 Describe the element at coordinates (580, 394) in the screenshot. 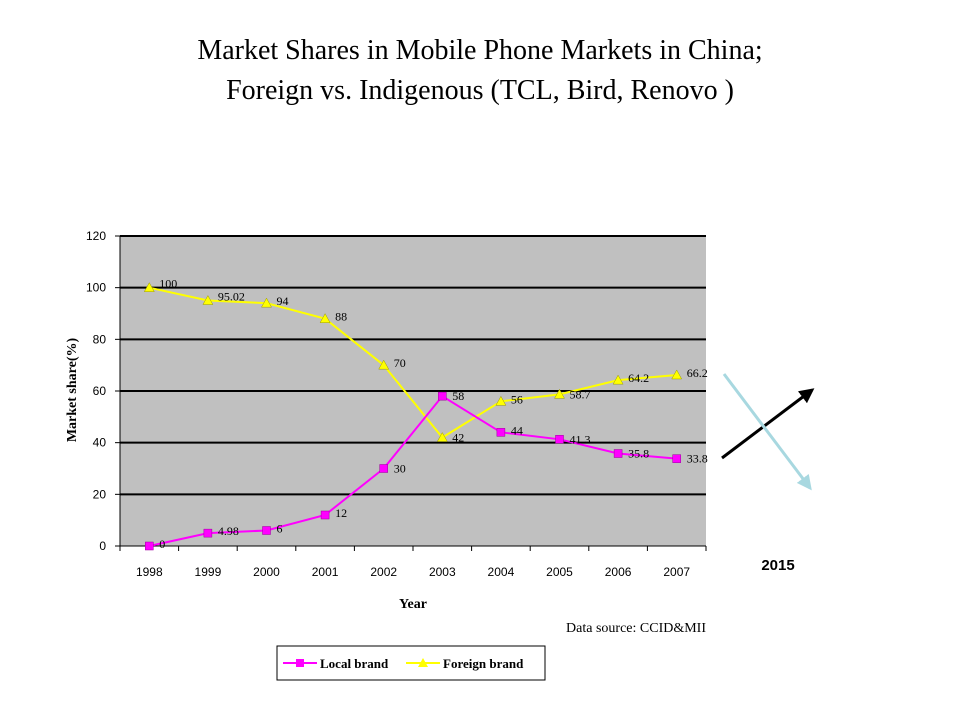

I see `data-label: 58.7` at that location.